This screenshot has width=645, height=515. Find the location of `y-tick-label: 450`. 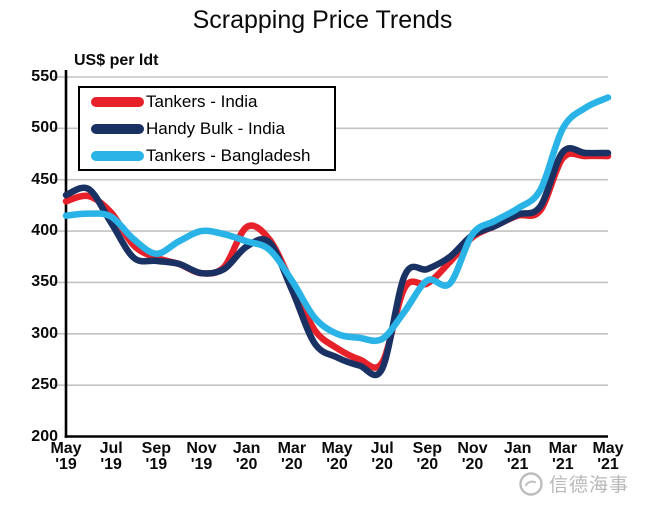

y-tick-label: 450 is located at coordinates (44, 179).